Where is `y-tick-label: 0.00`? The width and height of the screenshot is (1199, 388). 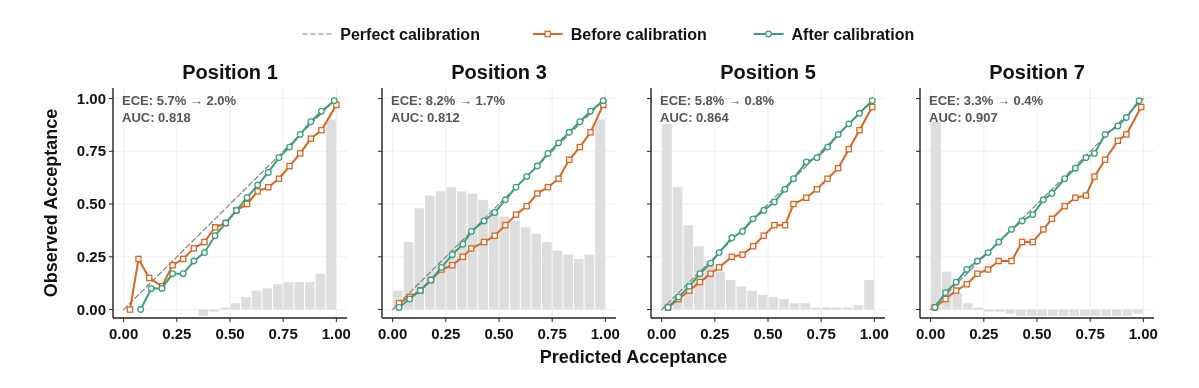 y-tick-label: 0.00 is located at coordinates (91, 309).